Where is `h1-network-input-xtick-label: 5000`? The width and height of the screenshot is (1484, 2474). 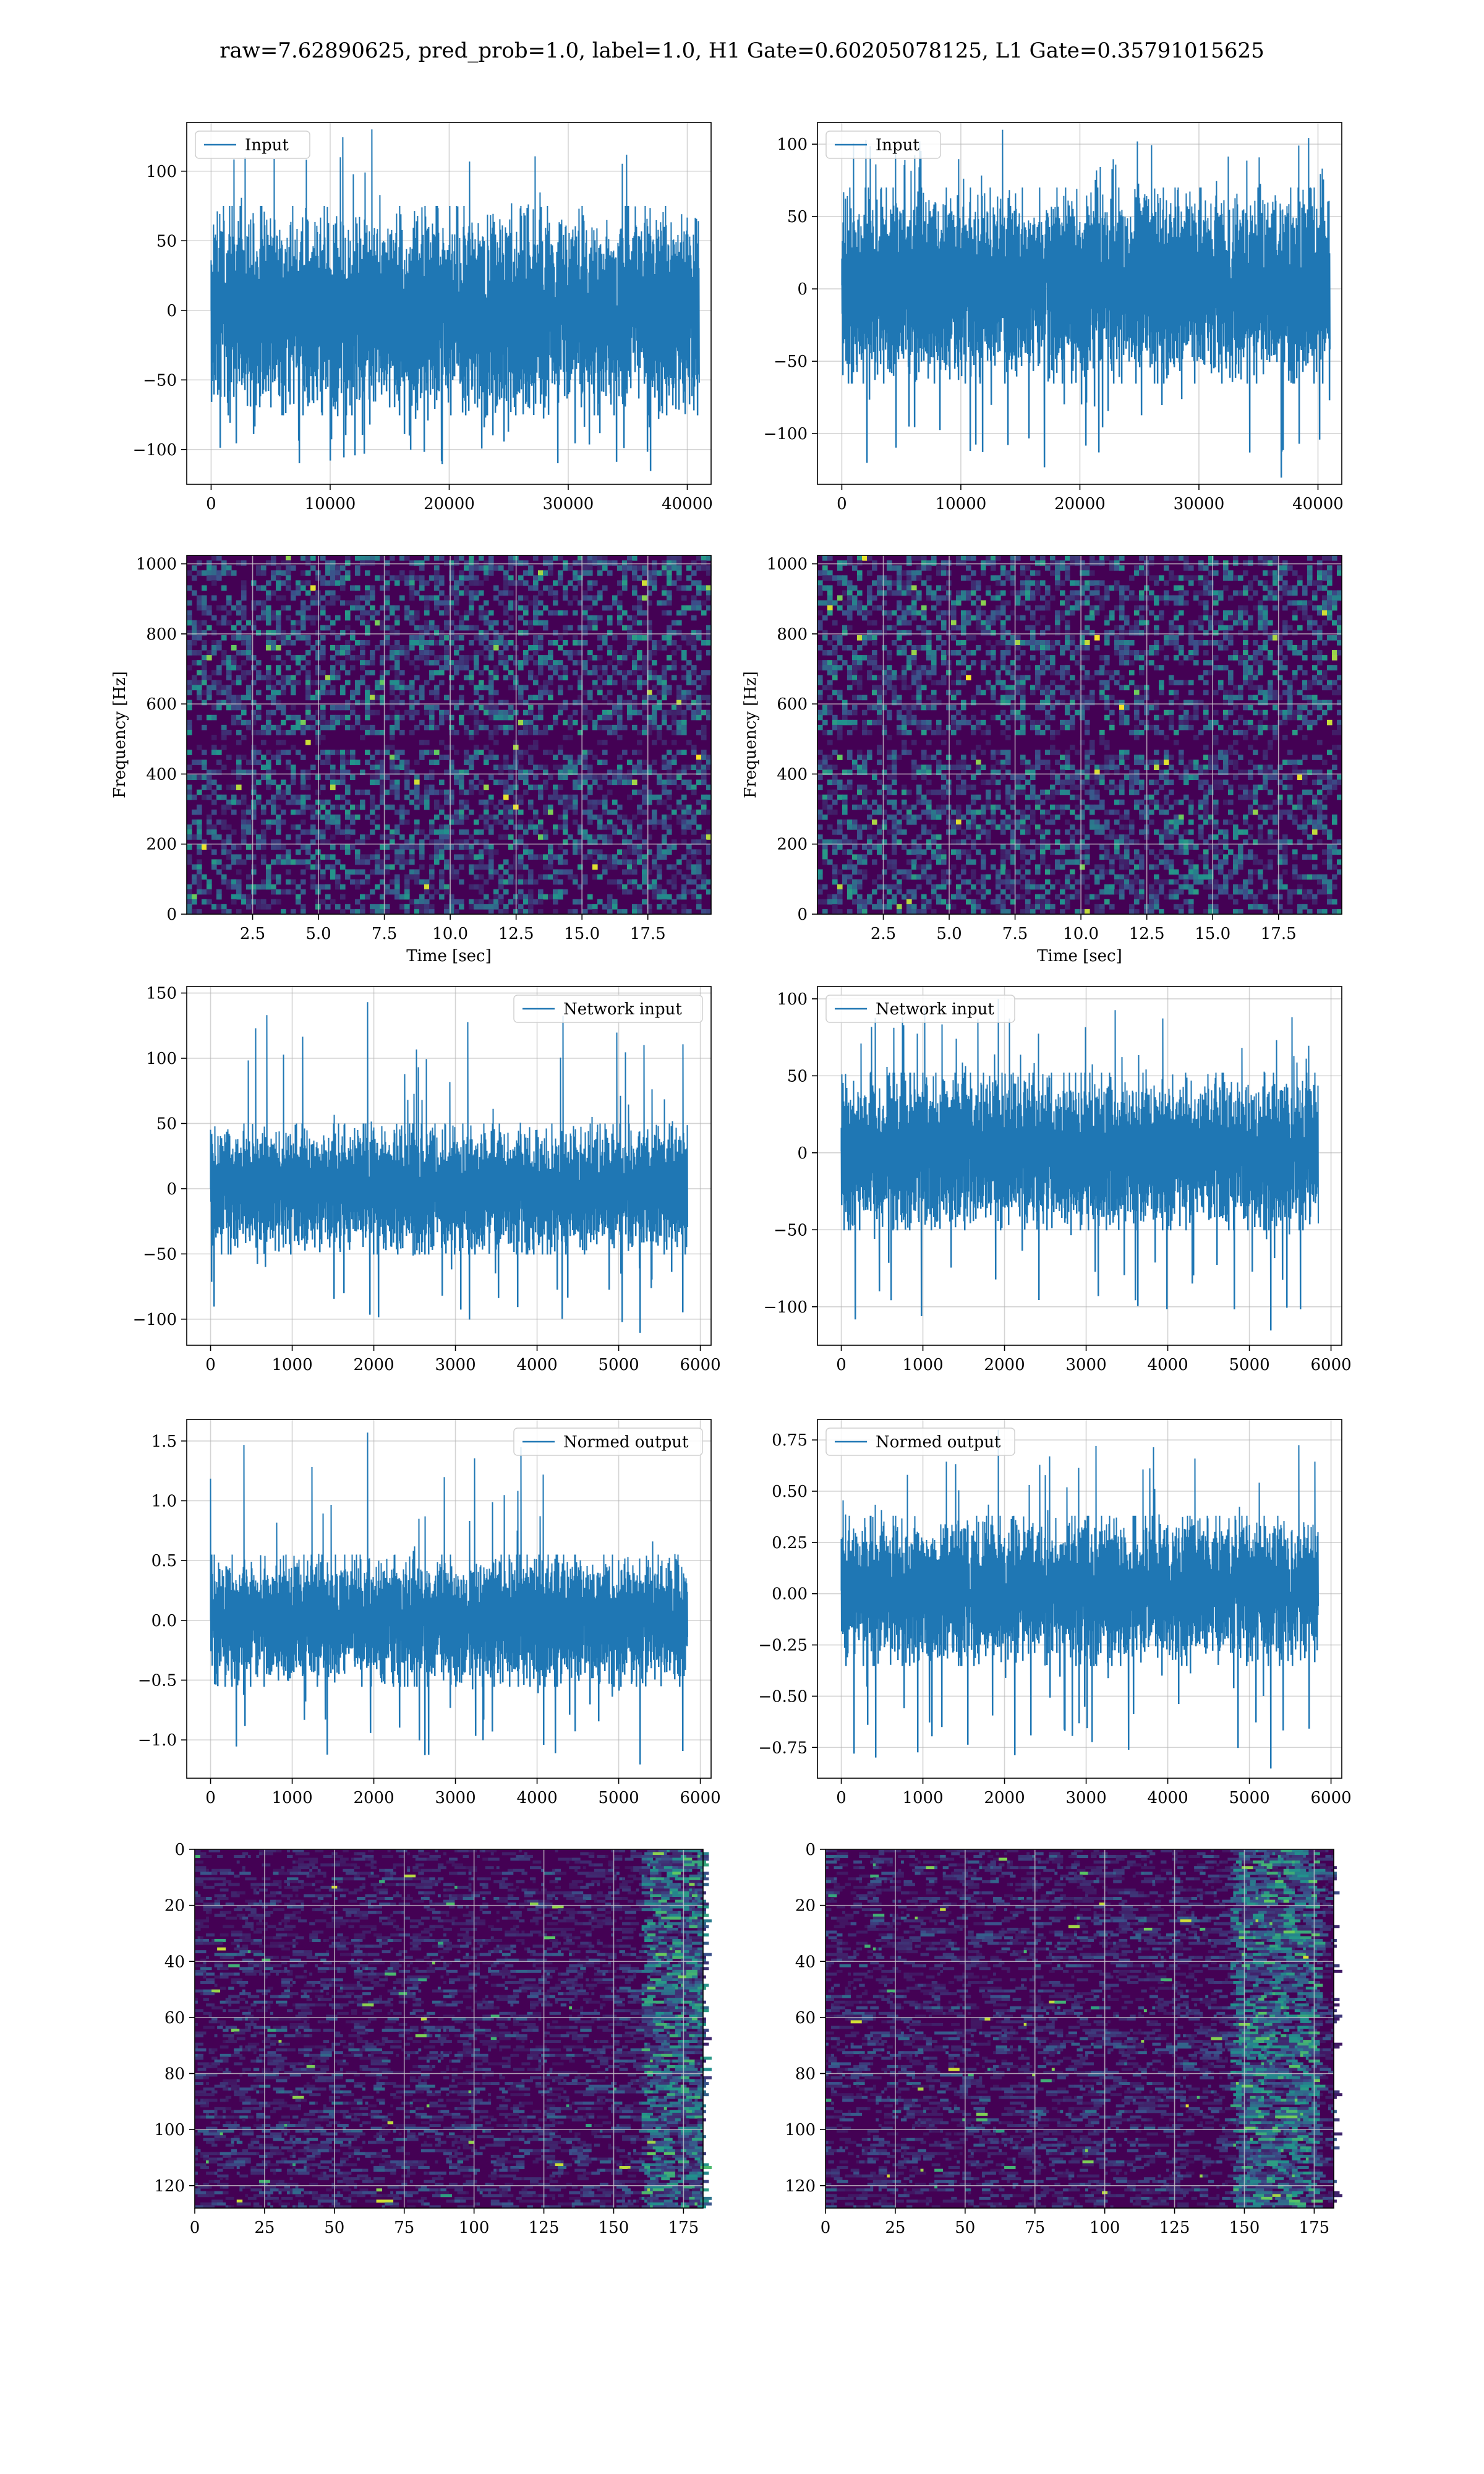
h1-network-input-xtick-label: 5000 is located at coordinates (618, 1365).